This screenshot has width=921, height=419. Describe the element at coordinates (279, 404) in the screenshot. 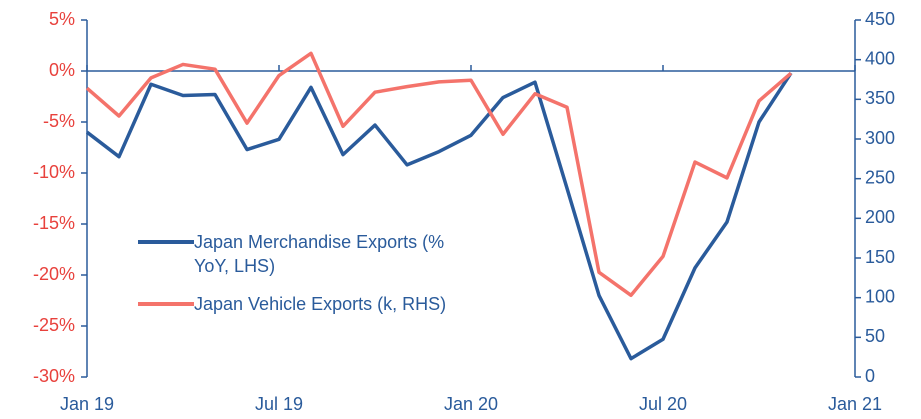

I see `x-tick-label: Jul 19` at that location.